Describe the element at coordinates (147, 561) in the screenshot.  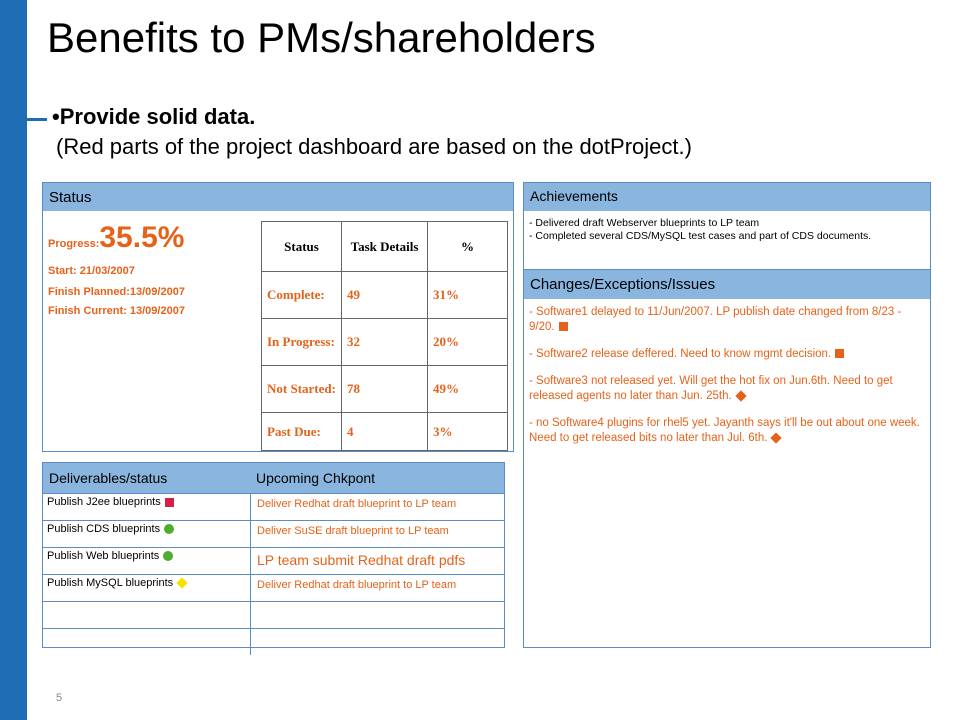
I see `deliverable-cell: Publish Web blueprints` at that location.